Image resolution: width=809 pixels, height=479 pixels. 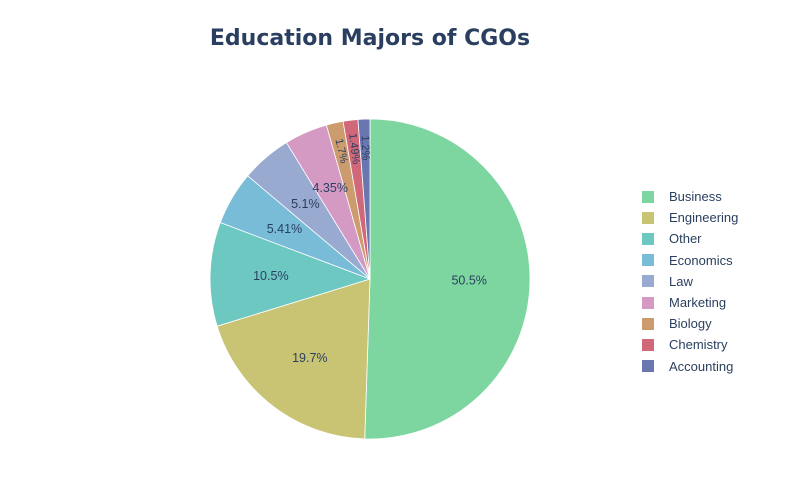 What do you see at coordinates (270, 276) in the screenshot?
I see `slice-label-other: 10.5%` at bounding box center [270, 276].